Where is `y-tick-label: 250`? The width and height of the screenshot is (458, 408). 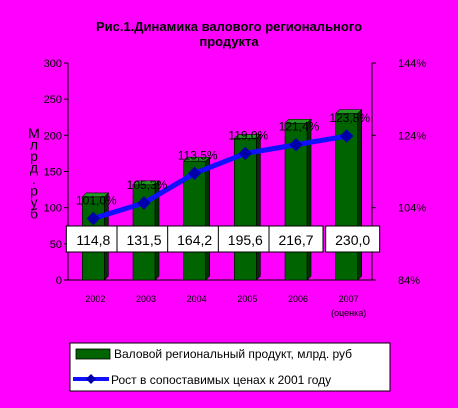
y-tick-label: 250 is located at coordinates (53, 100).